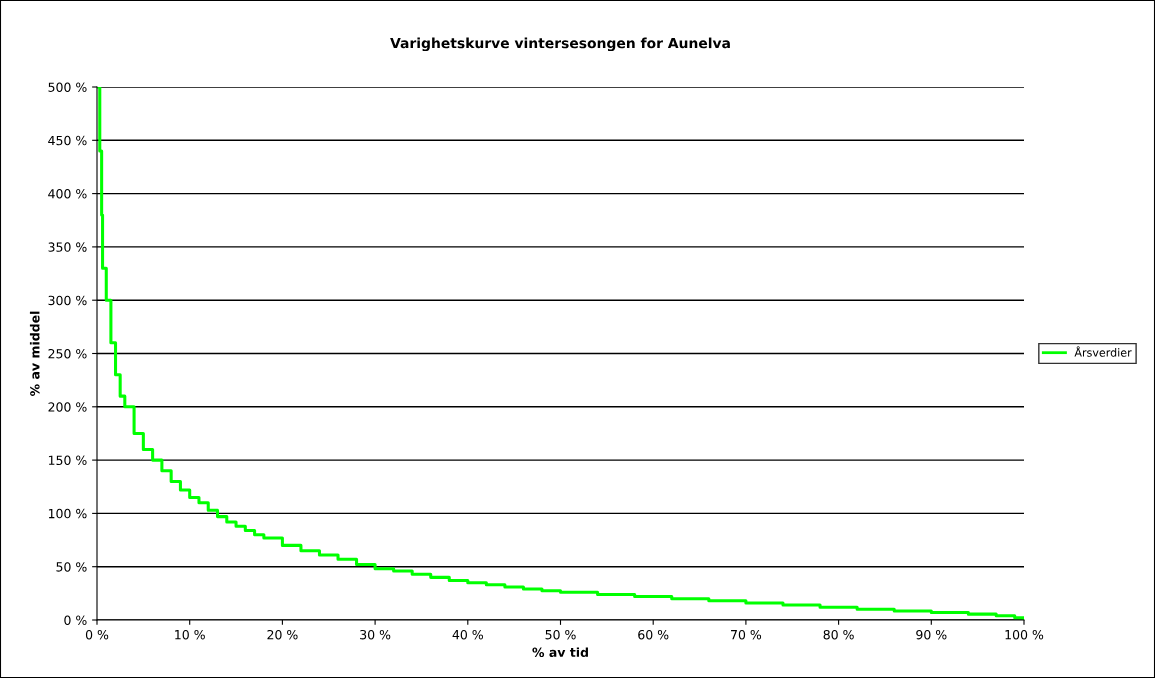 The image size is (1155, 678). What do you see at coordinates (1024, 634) in the screenshot?
I see `x-tick-label: 100 %` at bounding box center [1024, 634].